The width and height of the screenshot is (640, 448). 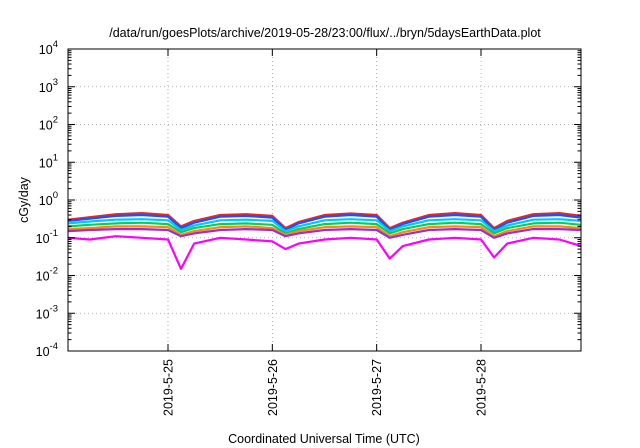 I want to click on x-axis-tick-labels: 2019-5-25 2019-5-26 2019-5-27 2019-5-28, so click(x=324, y=387).